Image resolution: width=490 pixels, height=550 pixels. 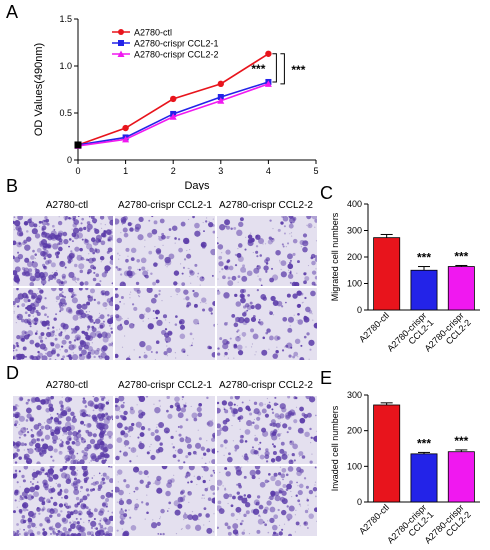 I want to click on significance-stars: ***, so click(x=461, y=256).